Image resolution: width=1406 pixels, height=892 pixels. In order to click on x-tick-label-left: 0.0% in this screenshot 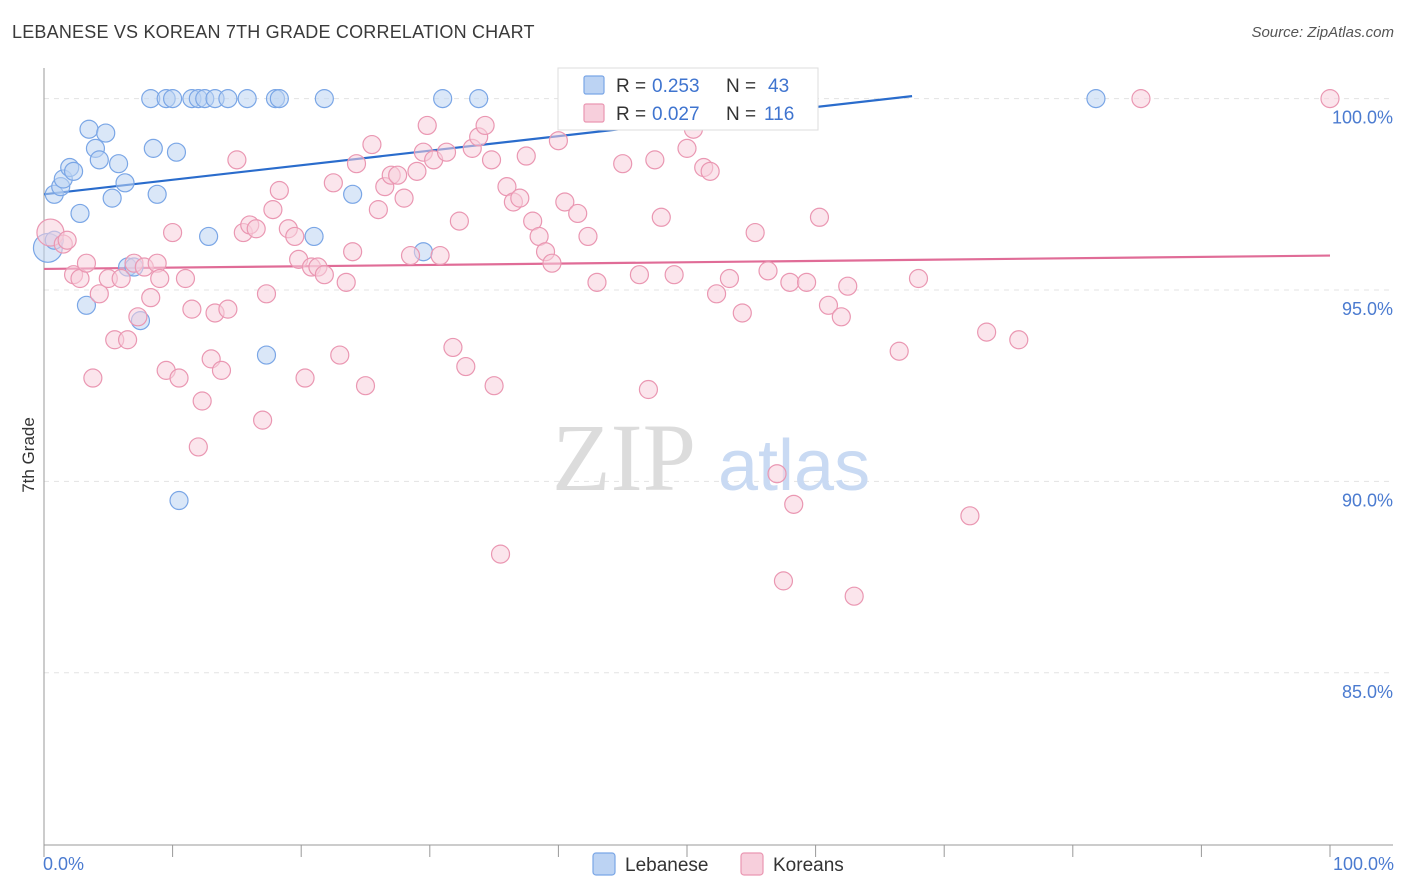, I will do `click(63, 864)`.